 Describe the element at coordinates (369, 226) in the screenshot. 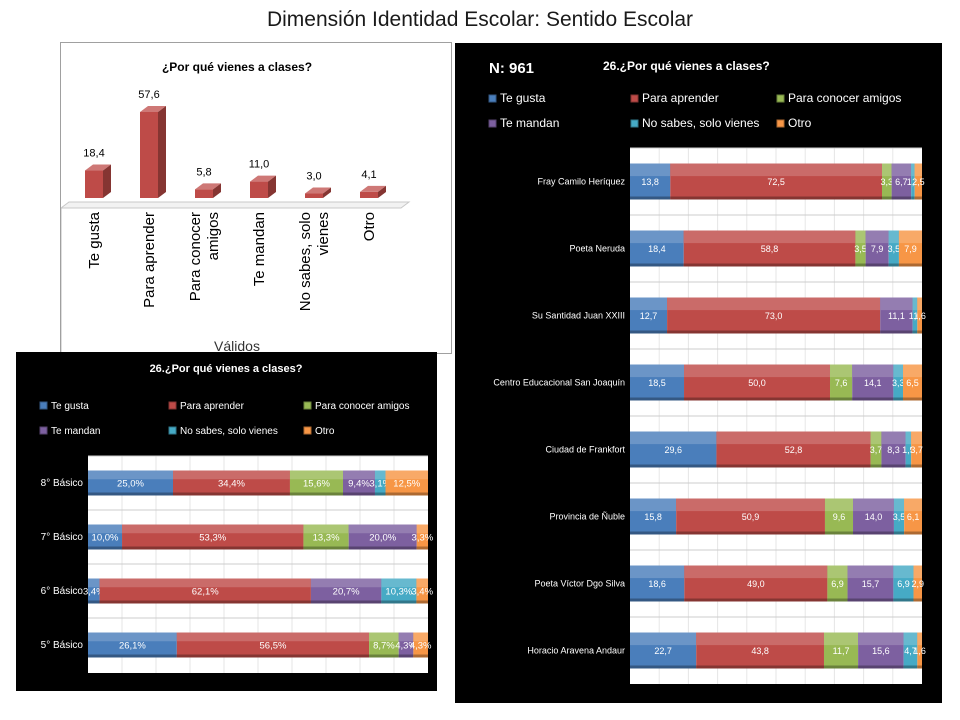

I see `x-tick-label: Otro` at that location.